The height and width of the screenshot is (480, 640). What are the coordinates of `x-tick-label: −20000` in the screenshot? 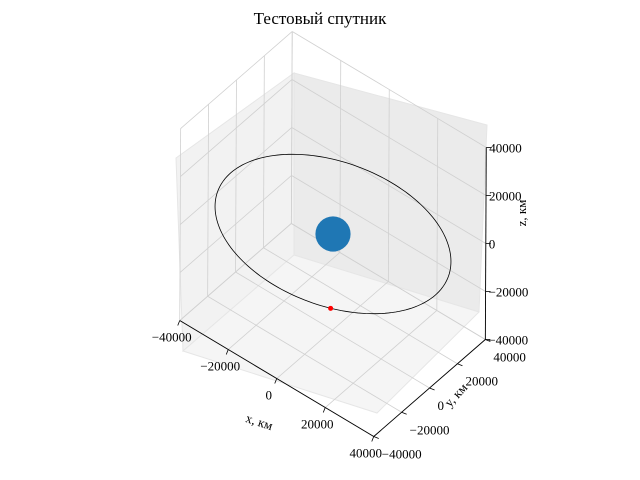 It's located at (220, 366).